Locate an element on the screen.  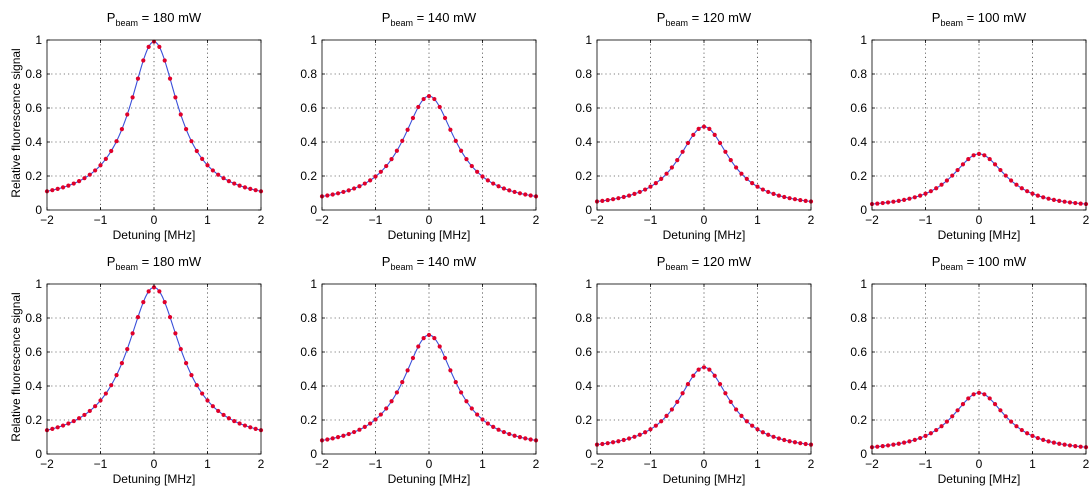
subplot-title: Pbeam = 100 mW is located at coordinates (979, 263).